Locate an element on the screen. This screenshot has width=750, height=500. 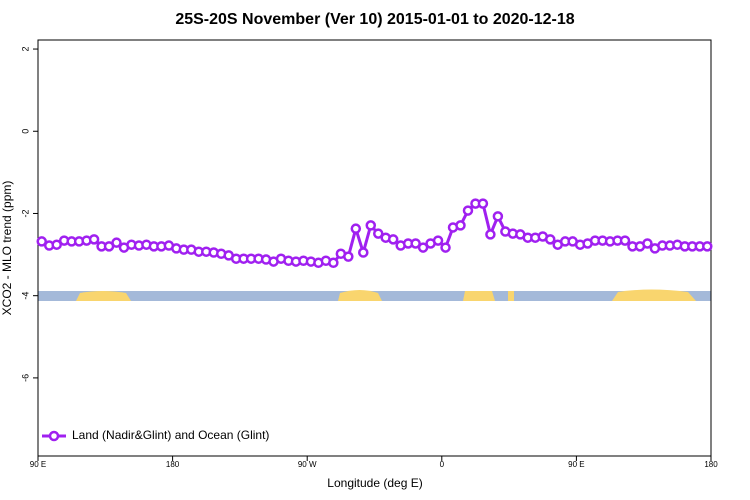
y-tick-label: -2 is located at coordinates (25, 213).